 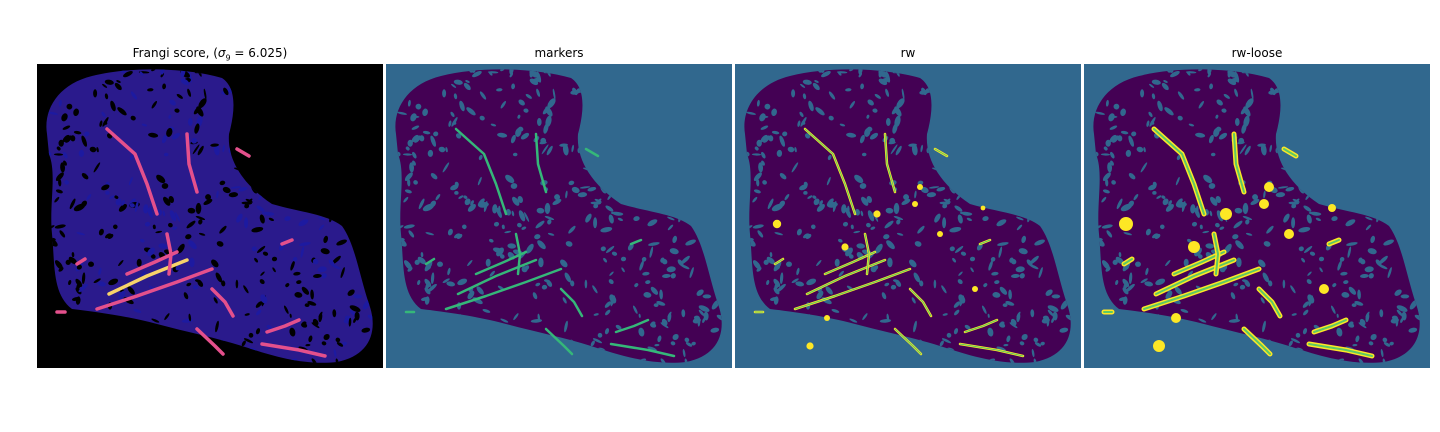 I want to click on panel-title-markers: markers, so click(x=559, y=53).